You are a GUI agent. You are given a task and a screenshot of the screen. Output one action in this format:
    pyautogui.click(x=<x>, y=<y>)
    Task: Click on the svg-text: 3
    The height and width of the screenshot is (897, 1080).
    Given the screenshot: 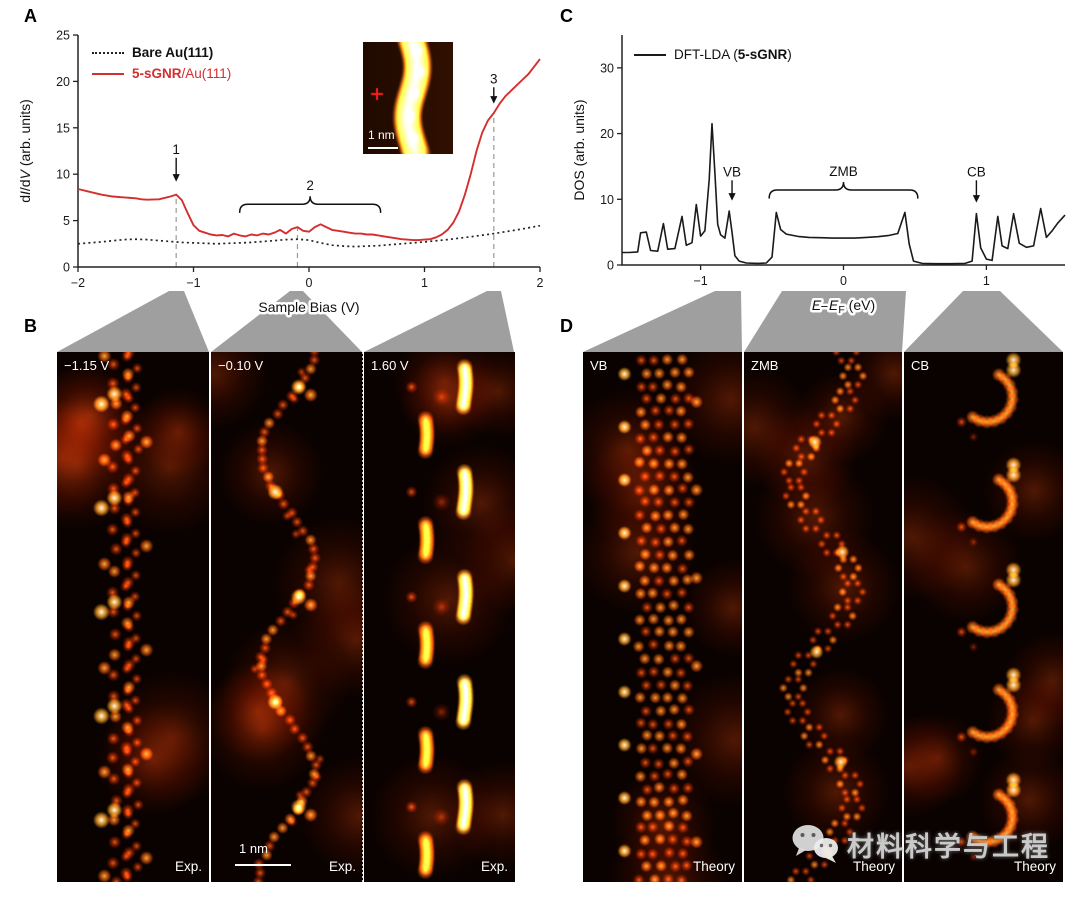 What is the action you would take?
    pyautogui.click(x=494, y=78)
    